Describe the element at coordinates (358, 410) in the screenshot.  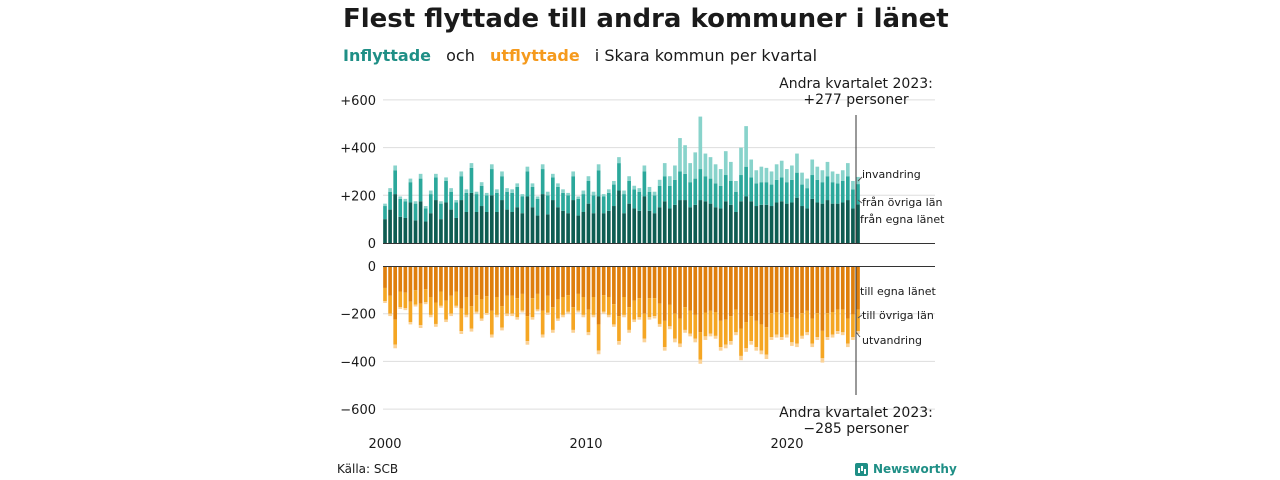
I see `y-tick-label: −600` at that location.